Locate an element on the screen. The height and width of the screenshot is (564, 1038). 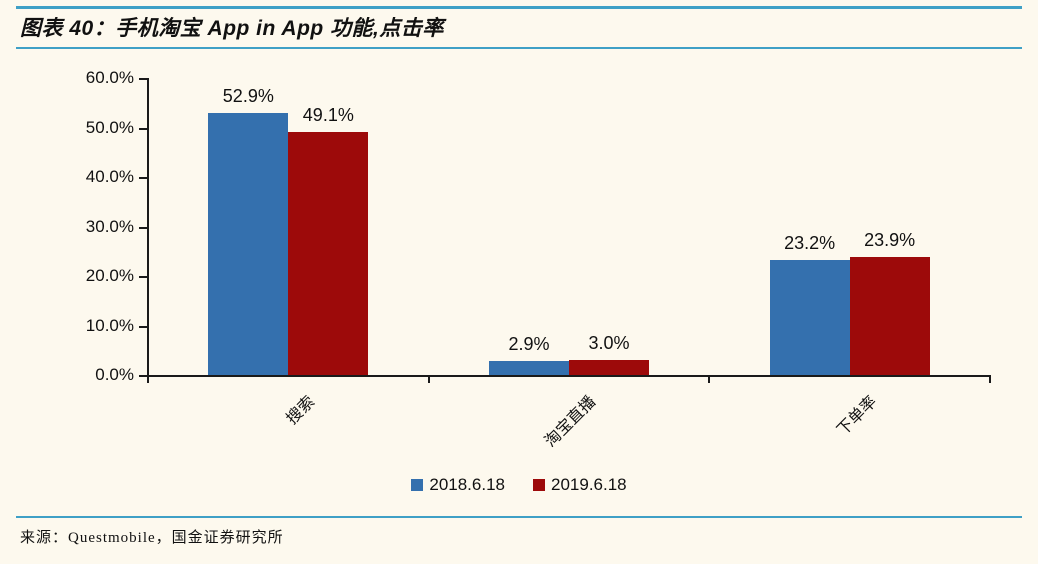
bar-value-label: 23.9% is located at coordinates (890, 239).